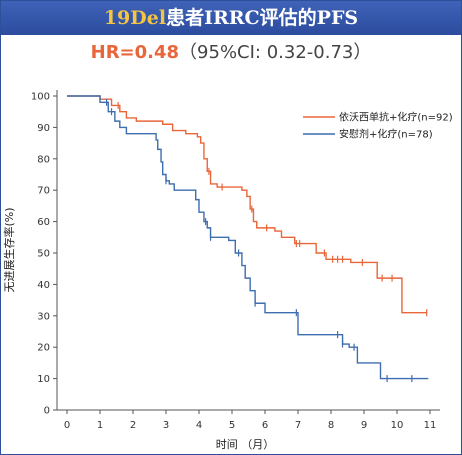 The image size is (462, 455). What do you see at coordinates (40, 97) in the screenshot?
I see `y-tick-label: 100` at bounding box center [40, 97].